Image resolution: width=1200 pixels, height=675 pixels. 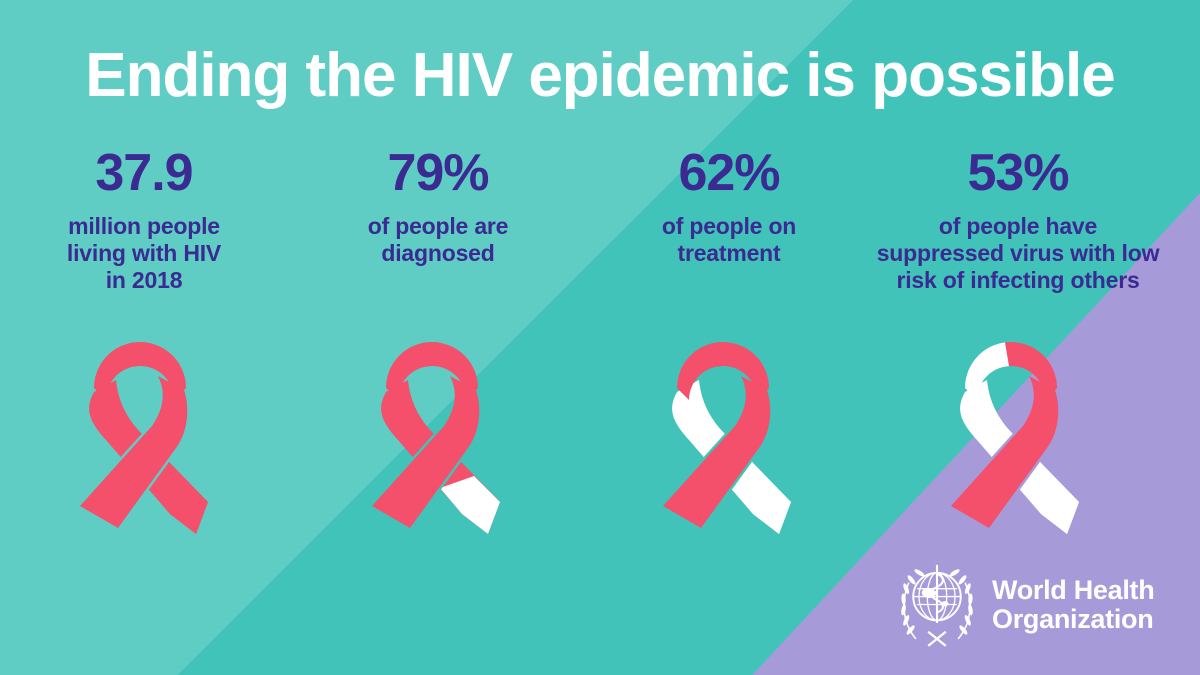 What do you see at coordinates (1073, 589) in the screenshot?
I see `who-wordmark-line1: World Health` at bounding box center [1073, 589].